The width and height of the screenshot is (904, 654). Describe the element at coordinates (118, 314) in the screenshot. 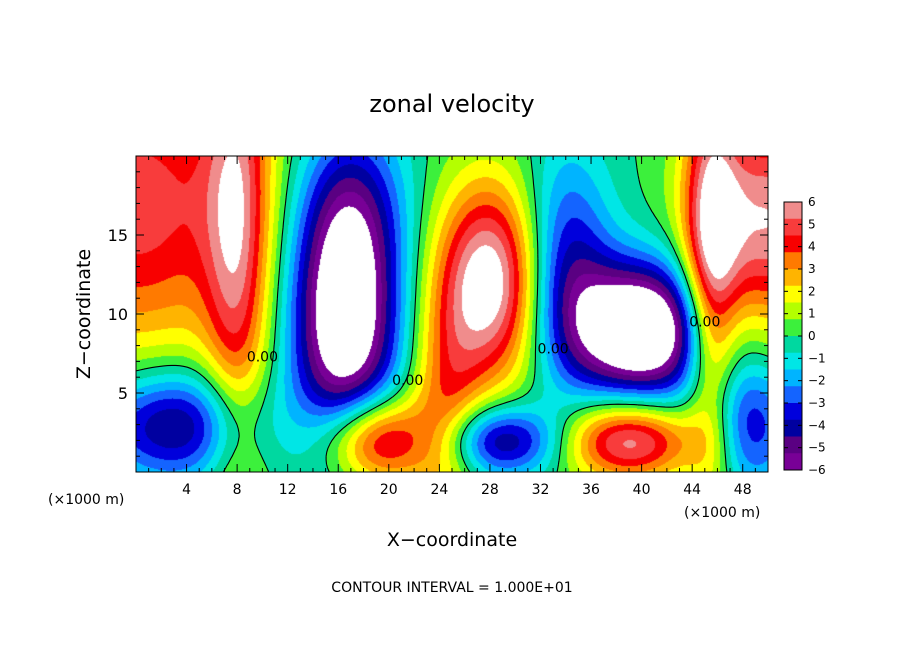

I see `y-tick-label: 10` at that location.